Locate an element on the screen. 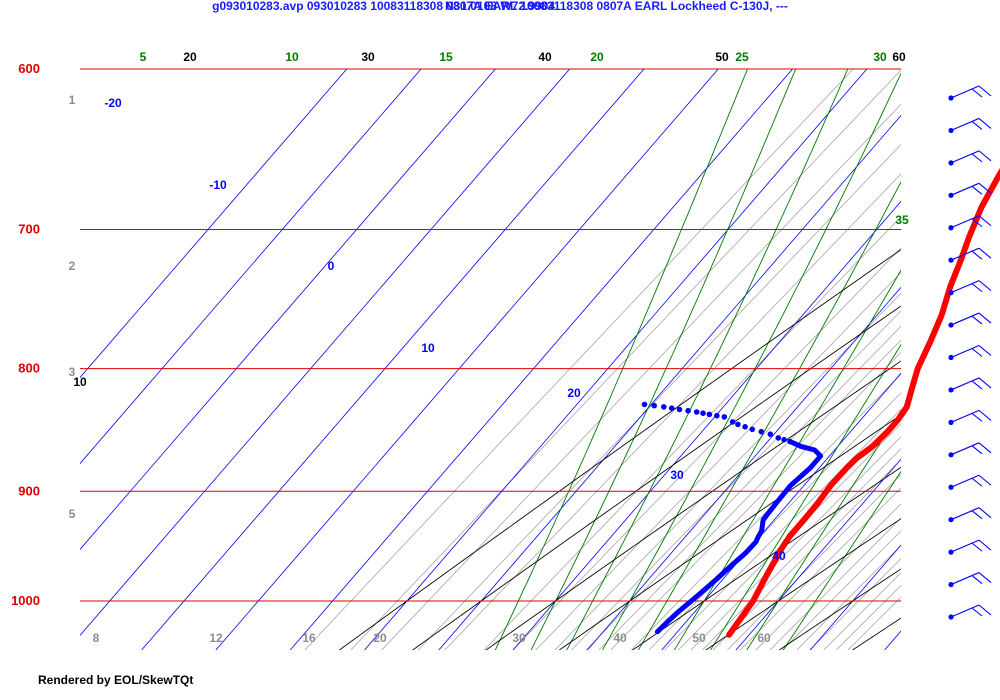 The width and height of the screenshot is (1000, 700). pressure-label: 700 is located at coordinates (29, 229).